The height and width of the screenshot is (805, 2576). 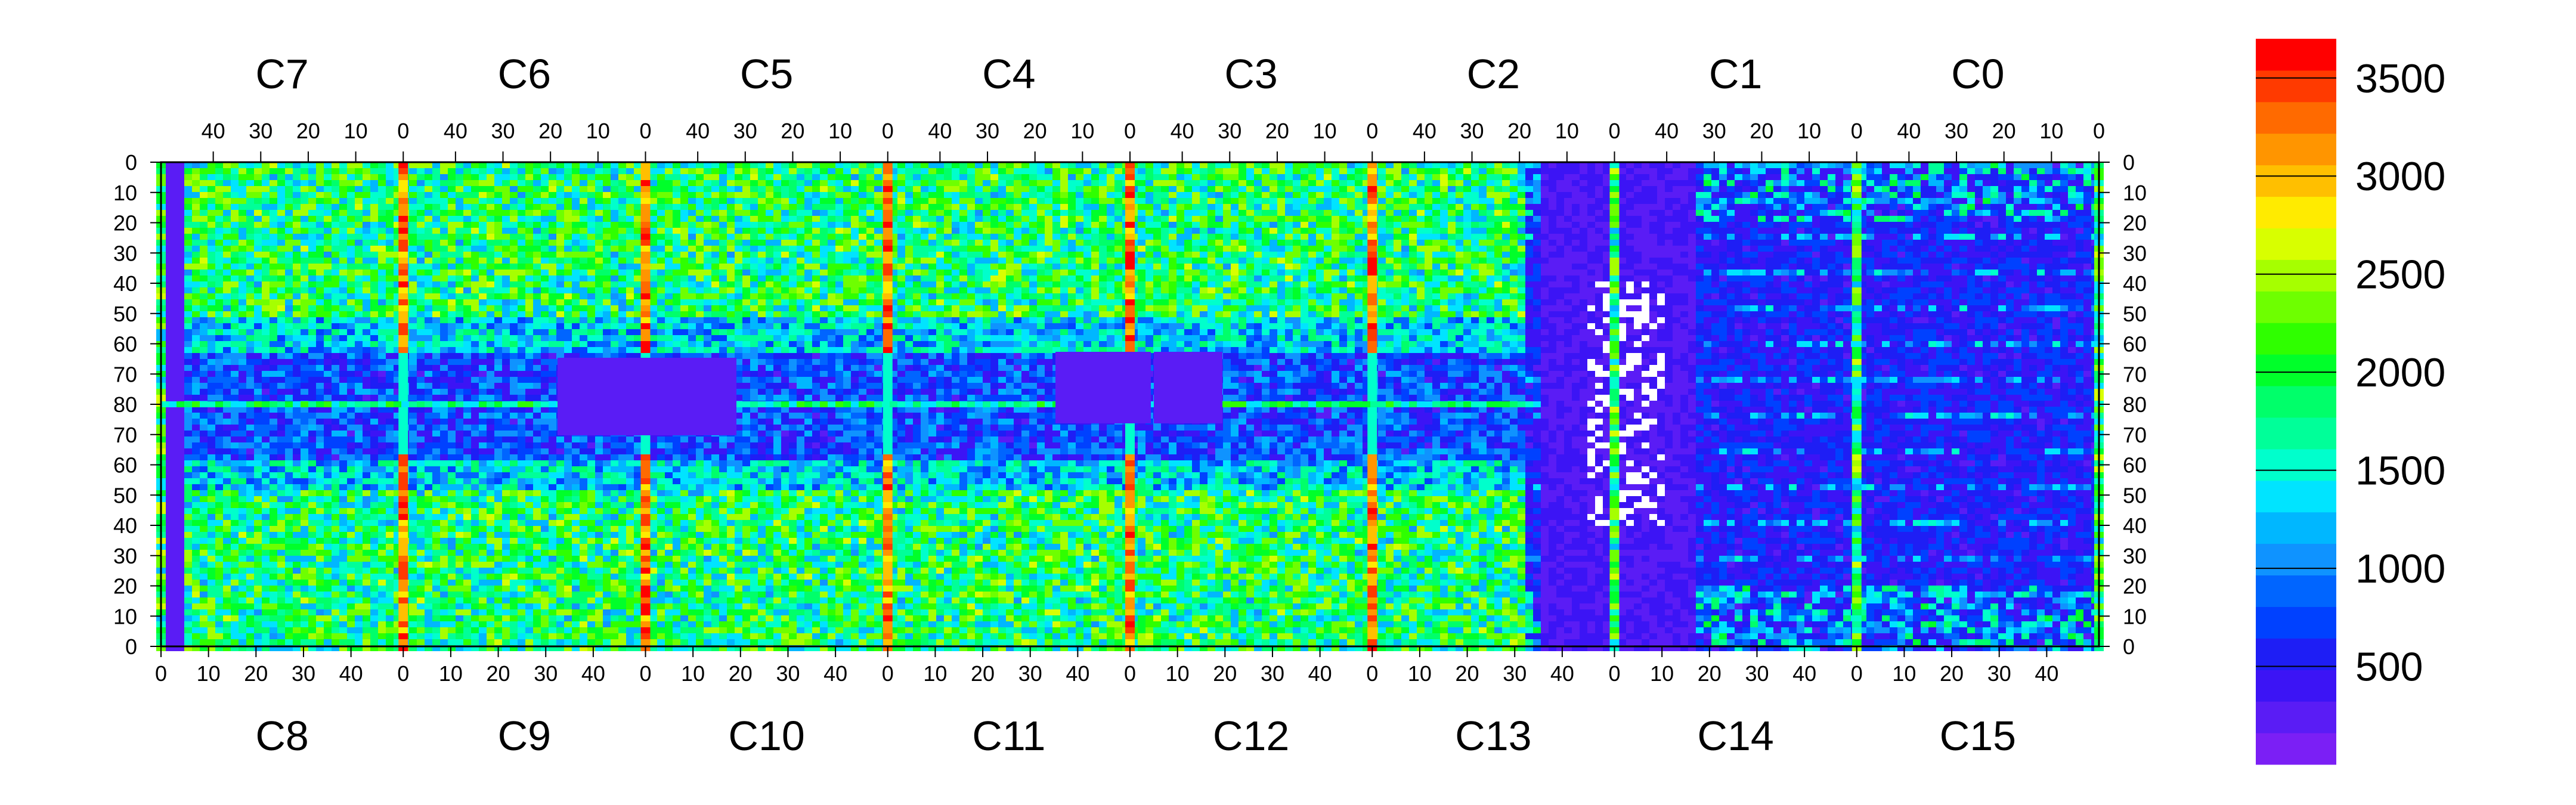 What do you see at coordinates (788, 674) in the screenshot?
I see `bottom-tick-label: 30` at bounding box center [788, 674].